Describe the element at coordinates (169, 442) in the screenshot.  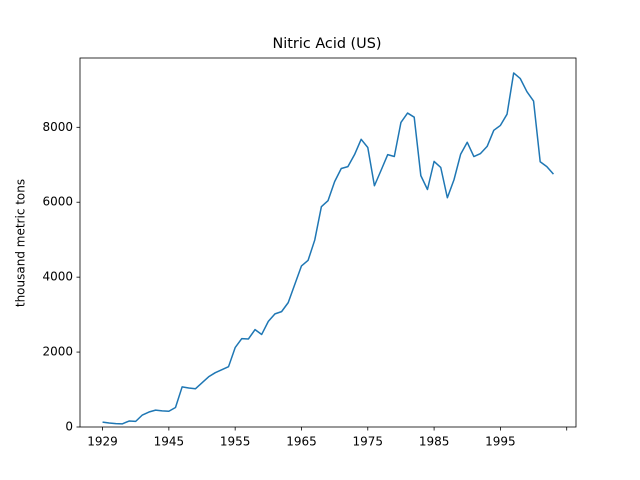
I see `x-tick-label: 1945` at that location.